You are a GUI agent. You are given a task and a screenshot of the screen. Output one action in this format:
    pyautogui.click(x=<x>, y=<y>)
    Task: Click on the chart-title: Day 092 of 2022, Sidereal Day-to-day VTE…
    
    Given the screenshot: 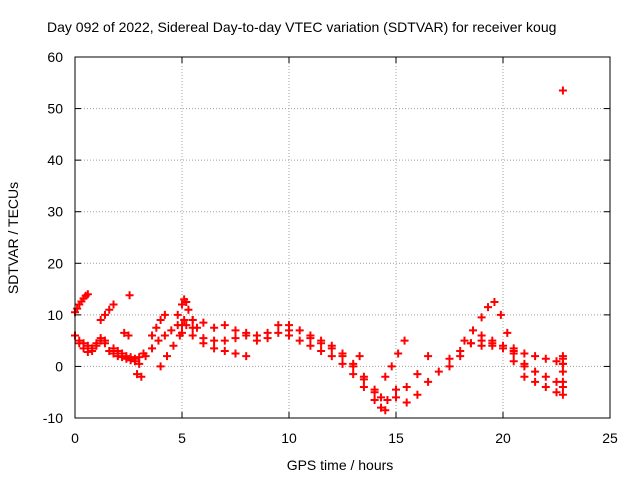 What is the action you would take?
    pyautogui.click(x=301, y=27)
    